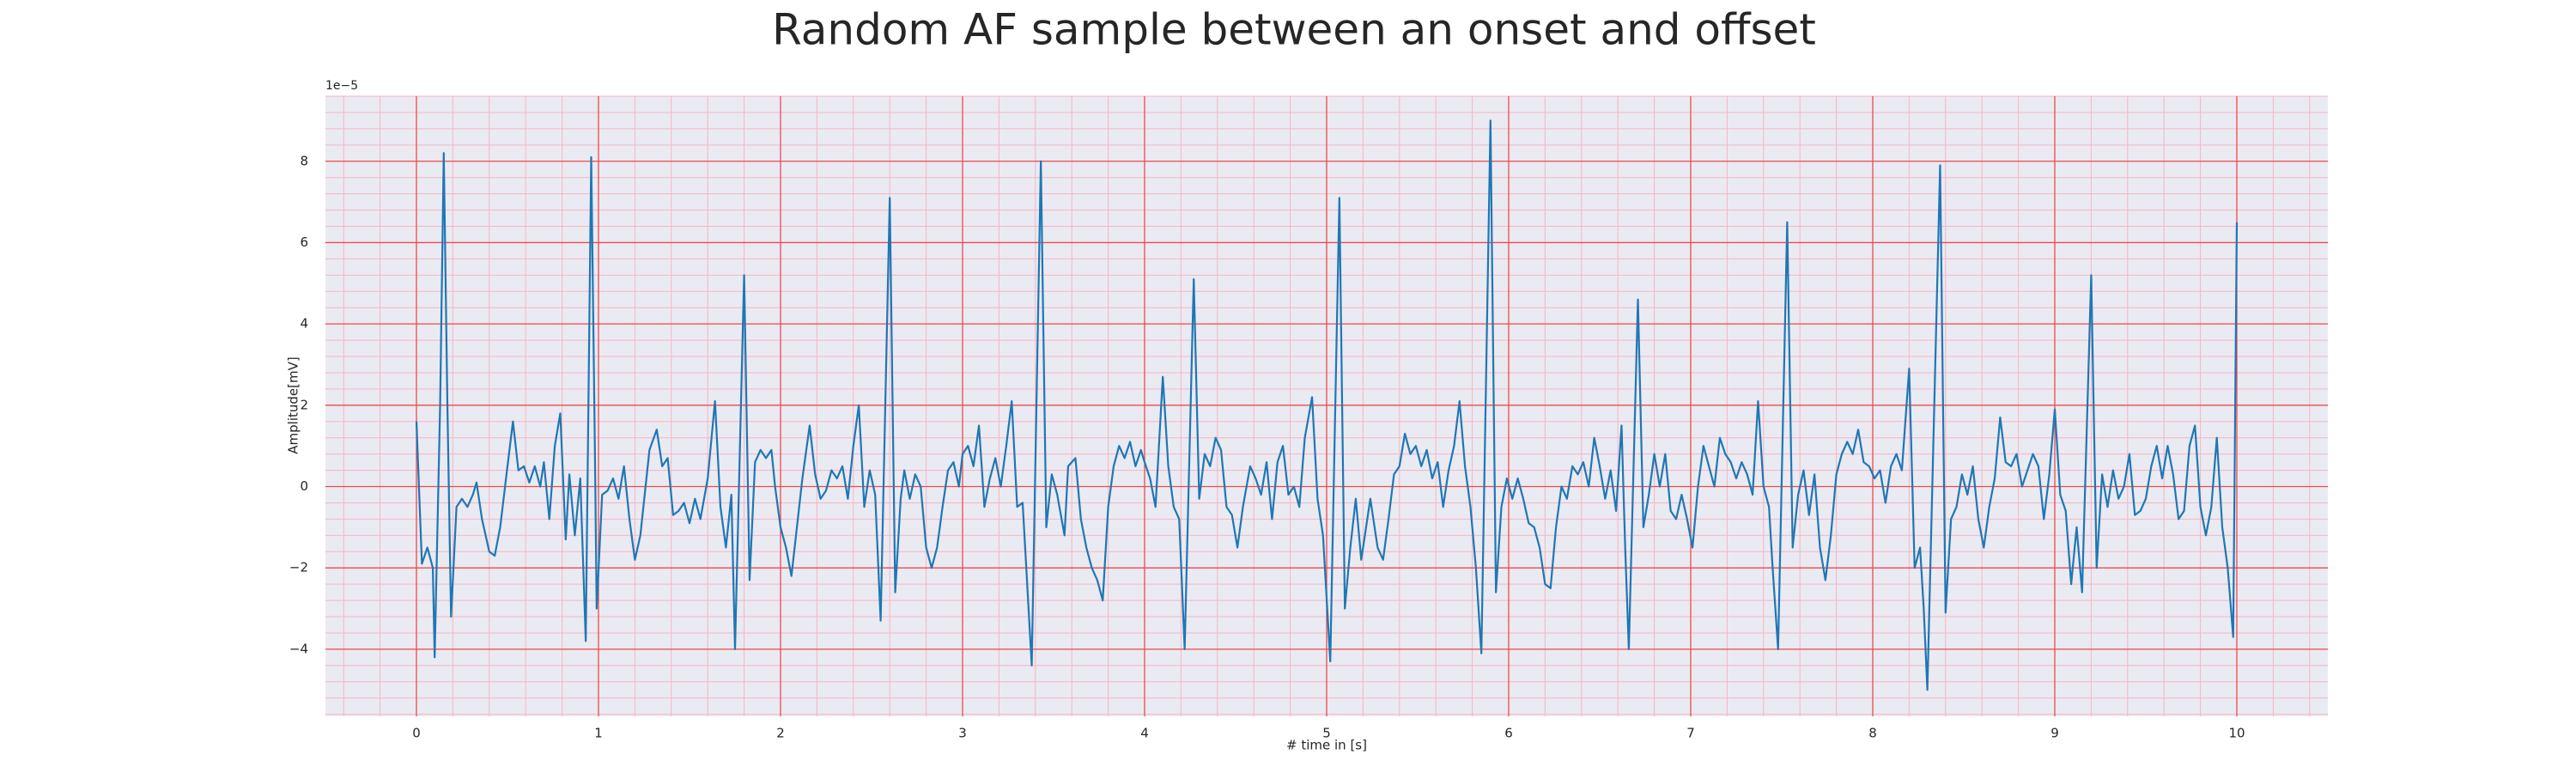 This screenshot has width=2576, height=773. Describe the element at coordinates (1690, 733) in the screenshot. I see `x-tick-label: 7` at that location.